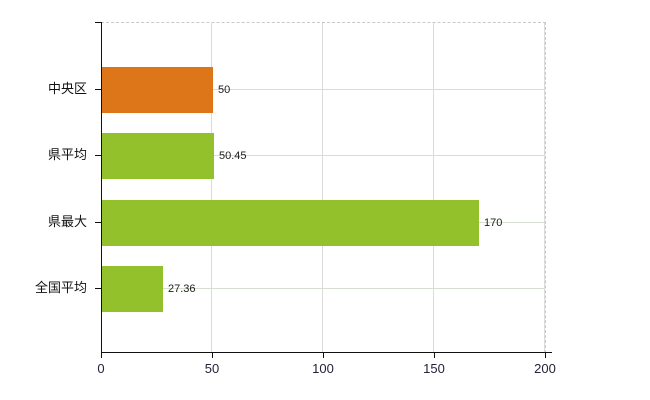 This screenshot has height=400, width=650. What do you see at coordinates (182, 289) in the screenshot?
I see `bar-value-label: 27.36` at bounding box center [182, 289].